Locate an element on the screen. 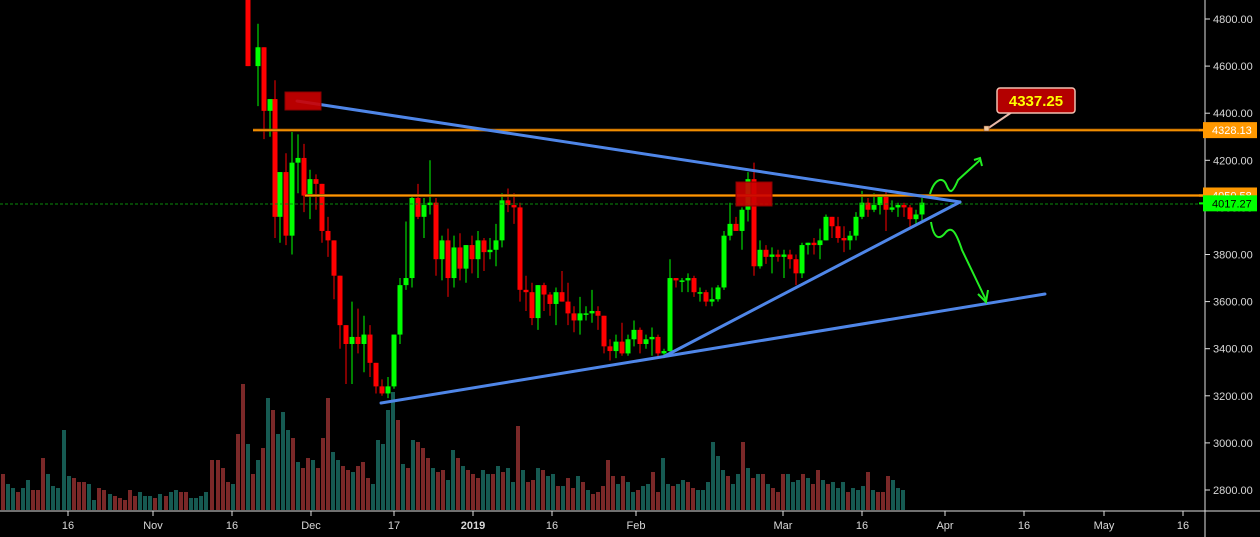 The image size is (1260, 537). price-tick-label: 3200.00 is located at coordinates (1233, 397).